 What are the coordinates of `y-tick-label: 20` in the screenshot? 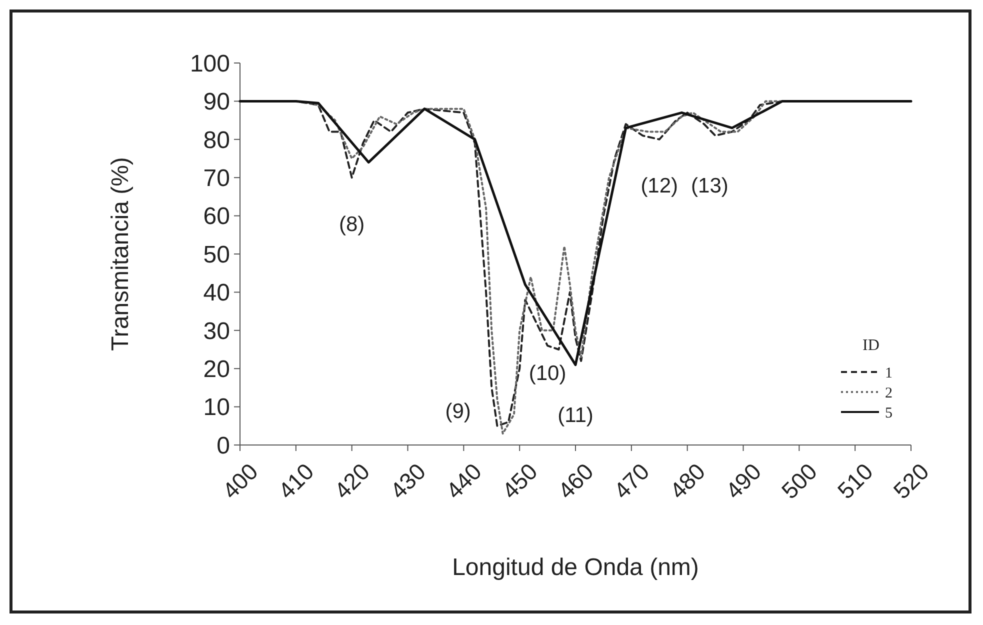 It's located at (216, 369).